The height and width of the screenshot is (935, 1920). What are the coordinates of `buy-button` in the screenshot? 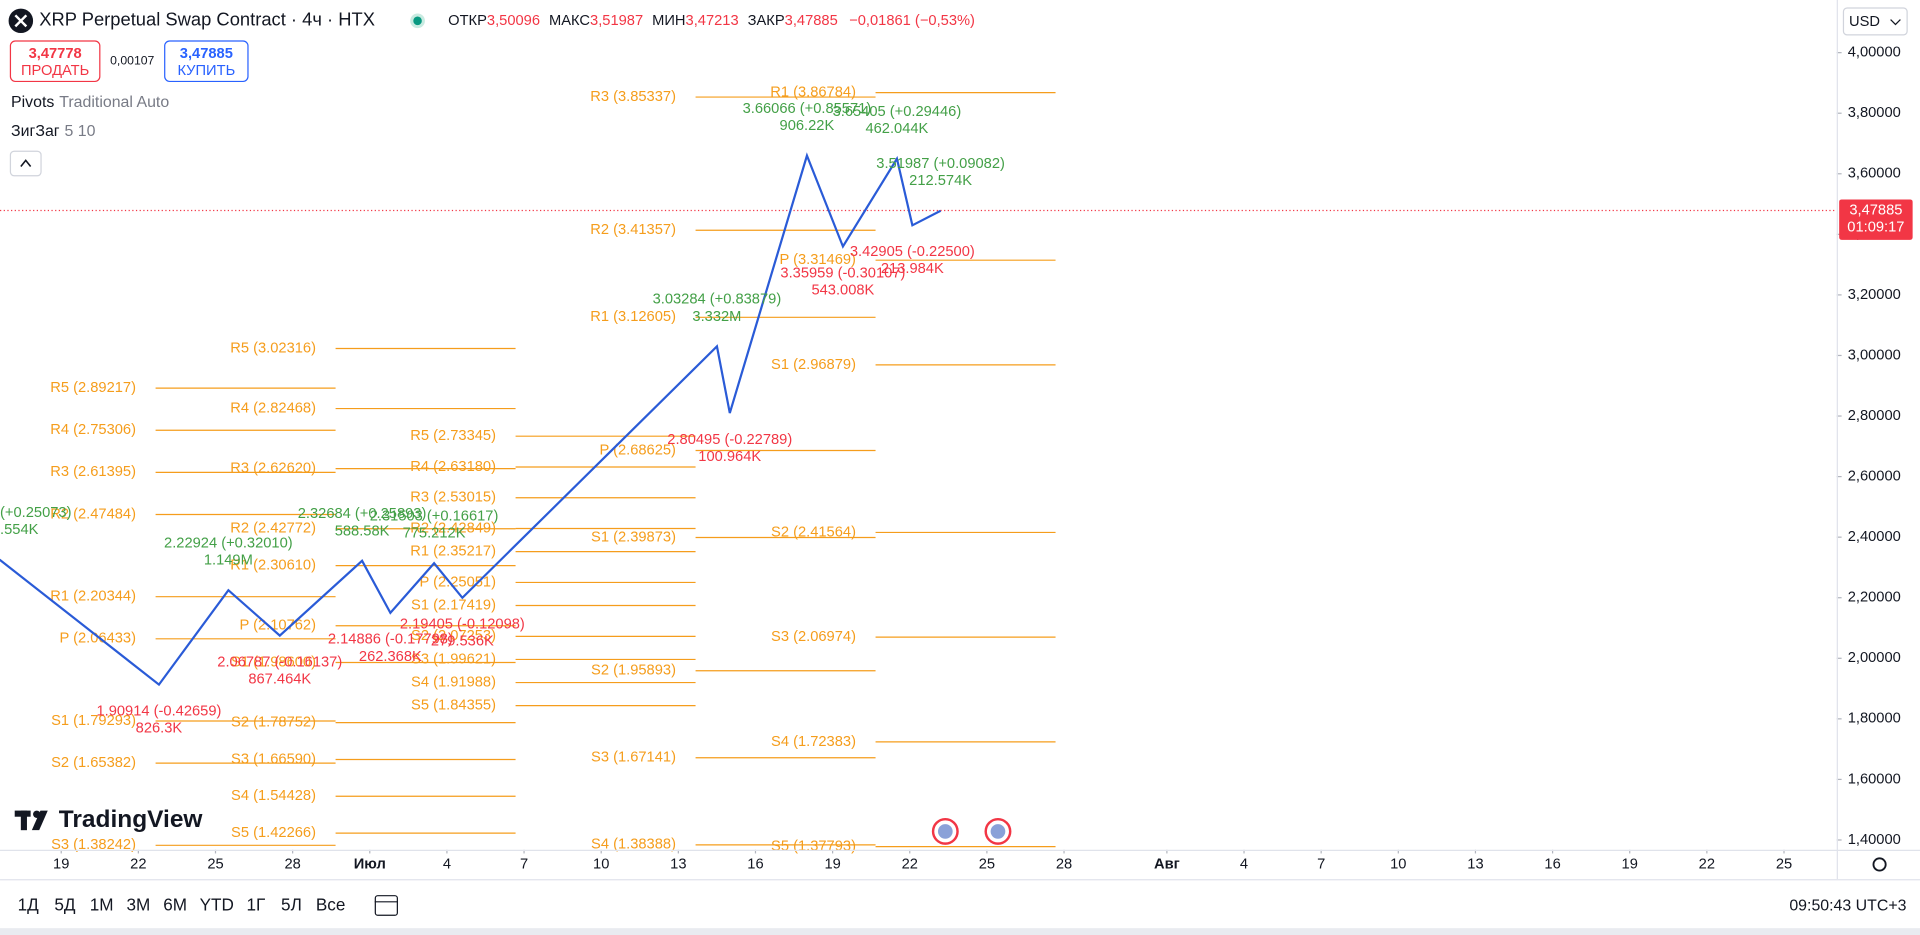 It's located at (206, 61).